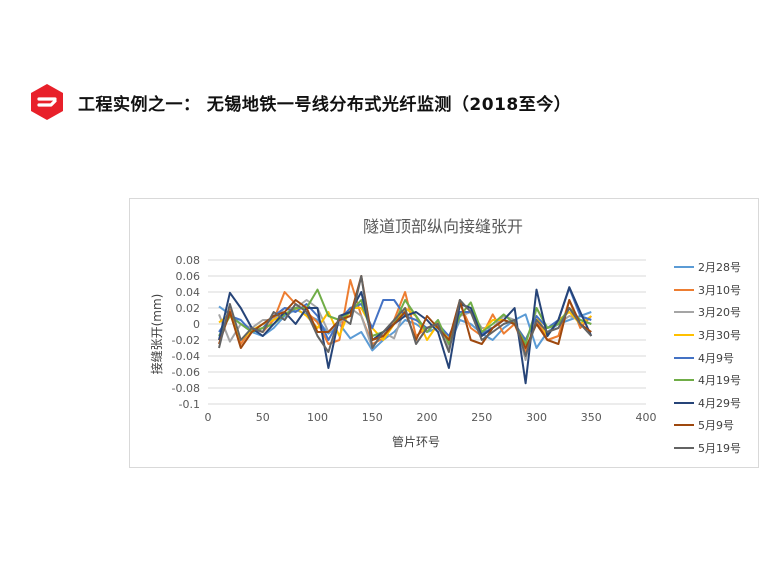 This screenshot has height=581, width=776. I want to click on legend-item: 3月30号, so click(716, 335).